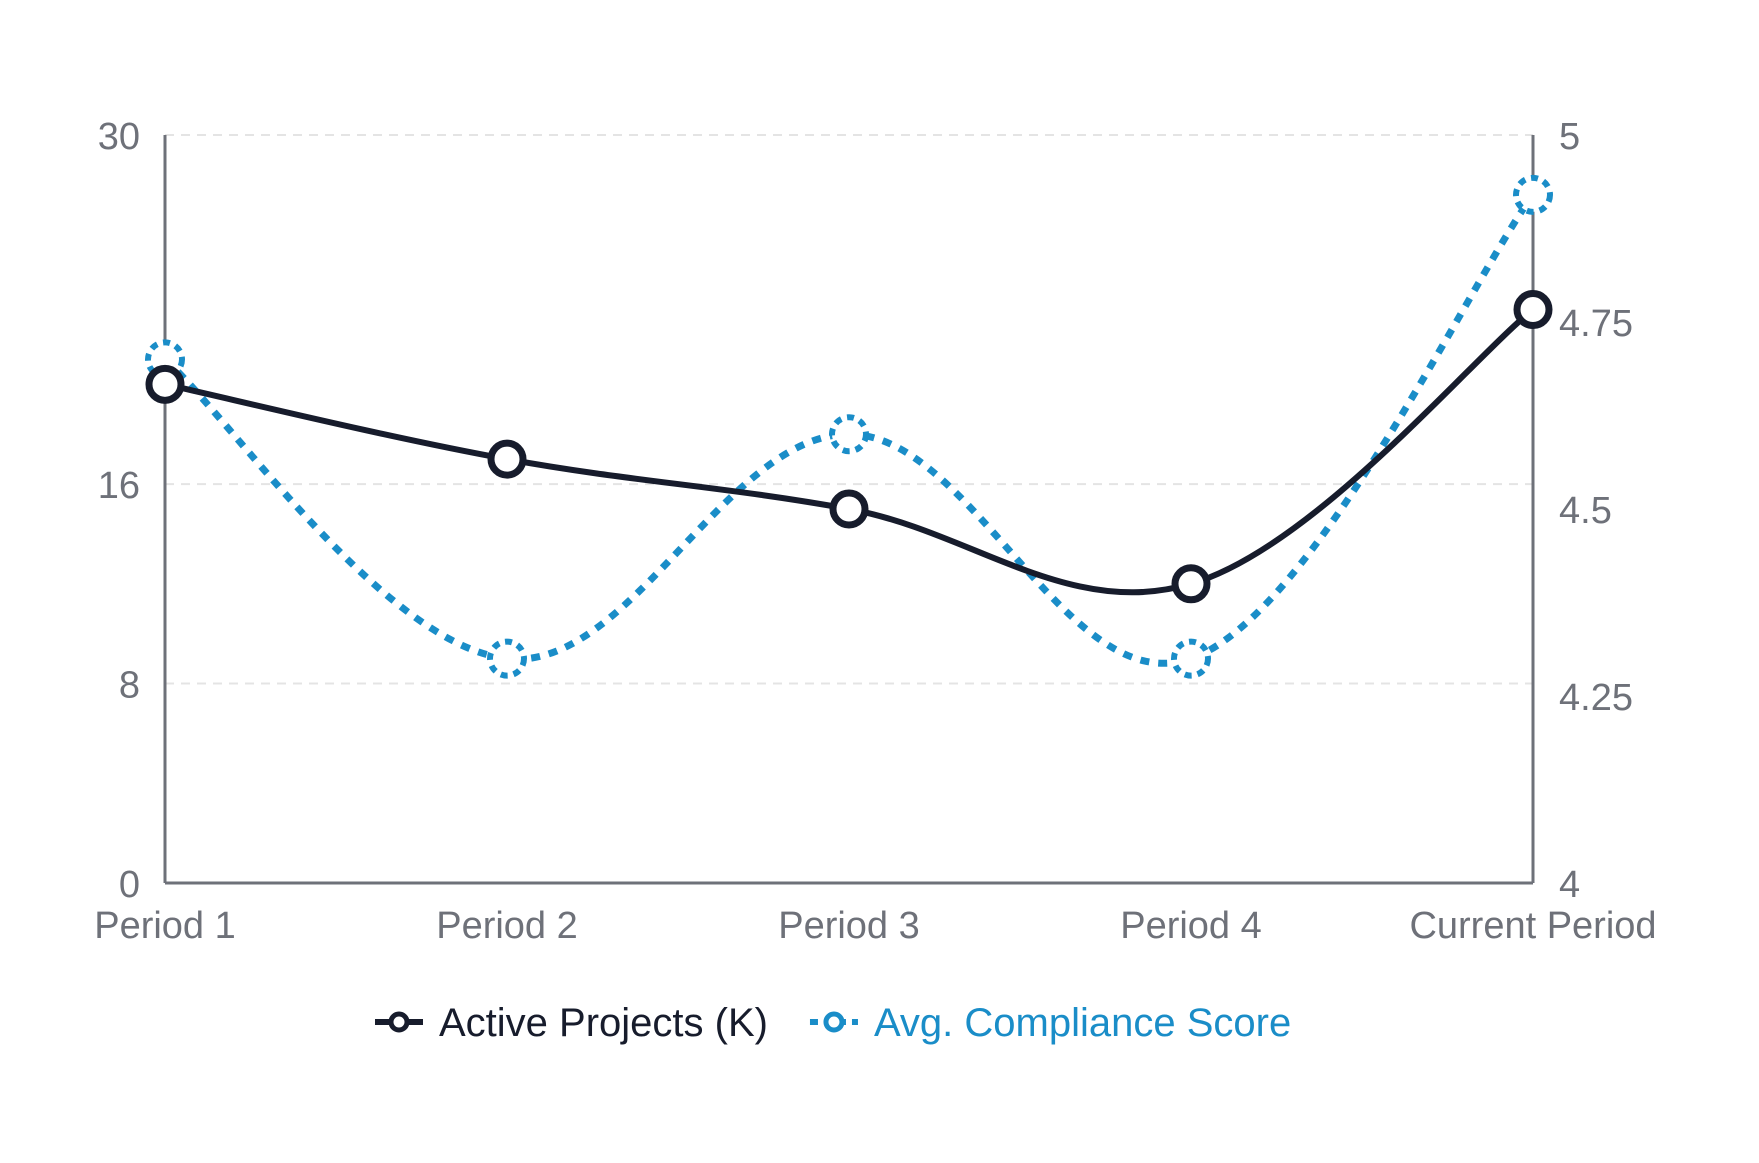 The image size is (1759, 1163). Describe the element at coordinates (1596, 698) in the screenshot. I see `y-right-tick-label: 4.25` at that location.